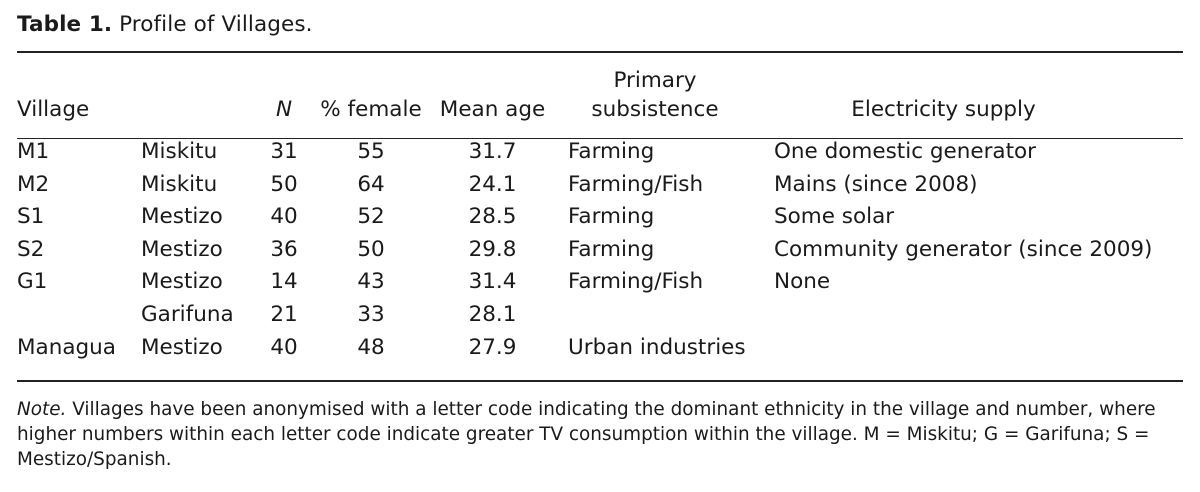 The height and width of the screenshot is (492, 1200). I want to click on cell-n: 36, so click(284, 249).